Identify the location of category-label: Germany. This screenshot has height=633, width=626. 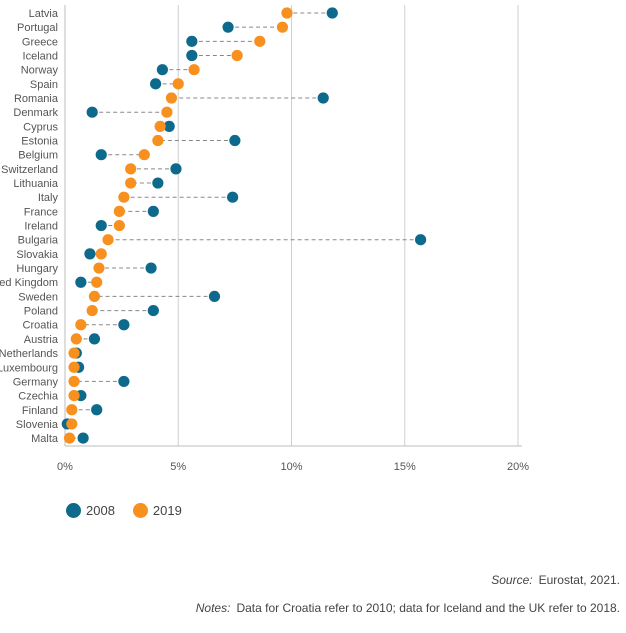
(36, 382).